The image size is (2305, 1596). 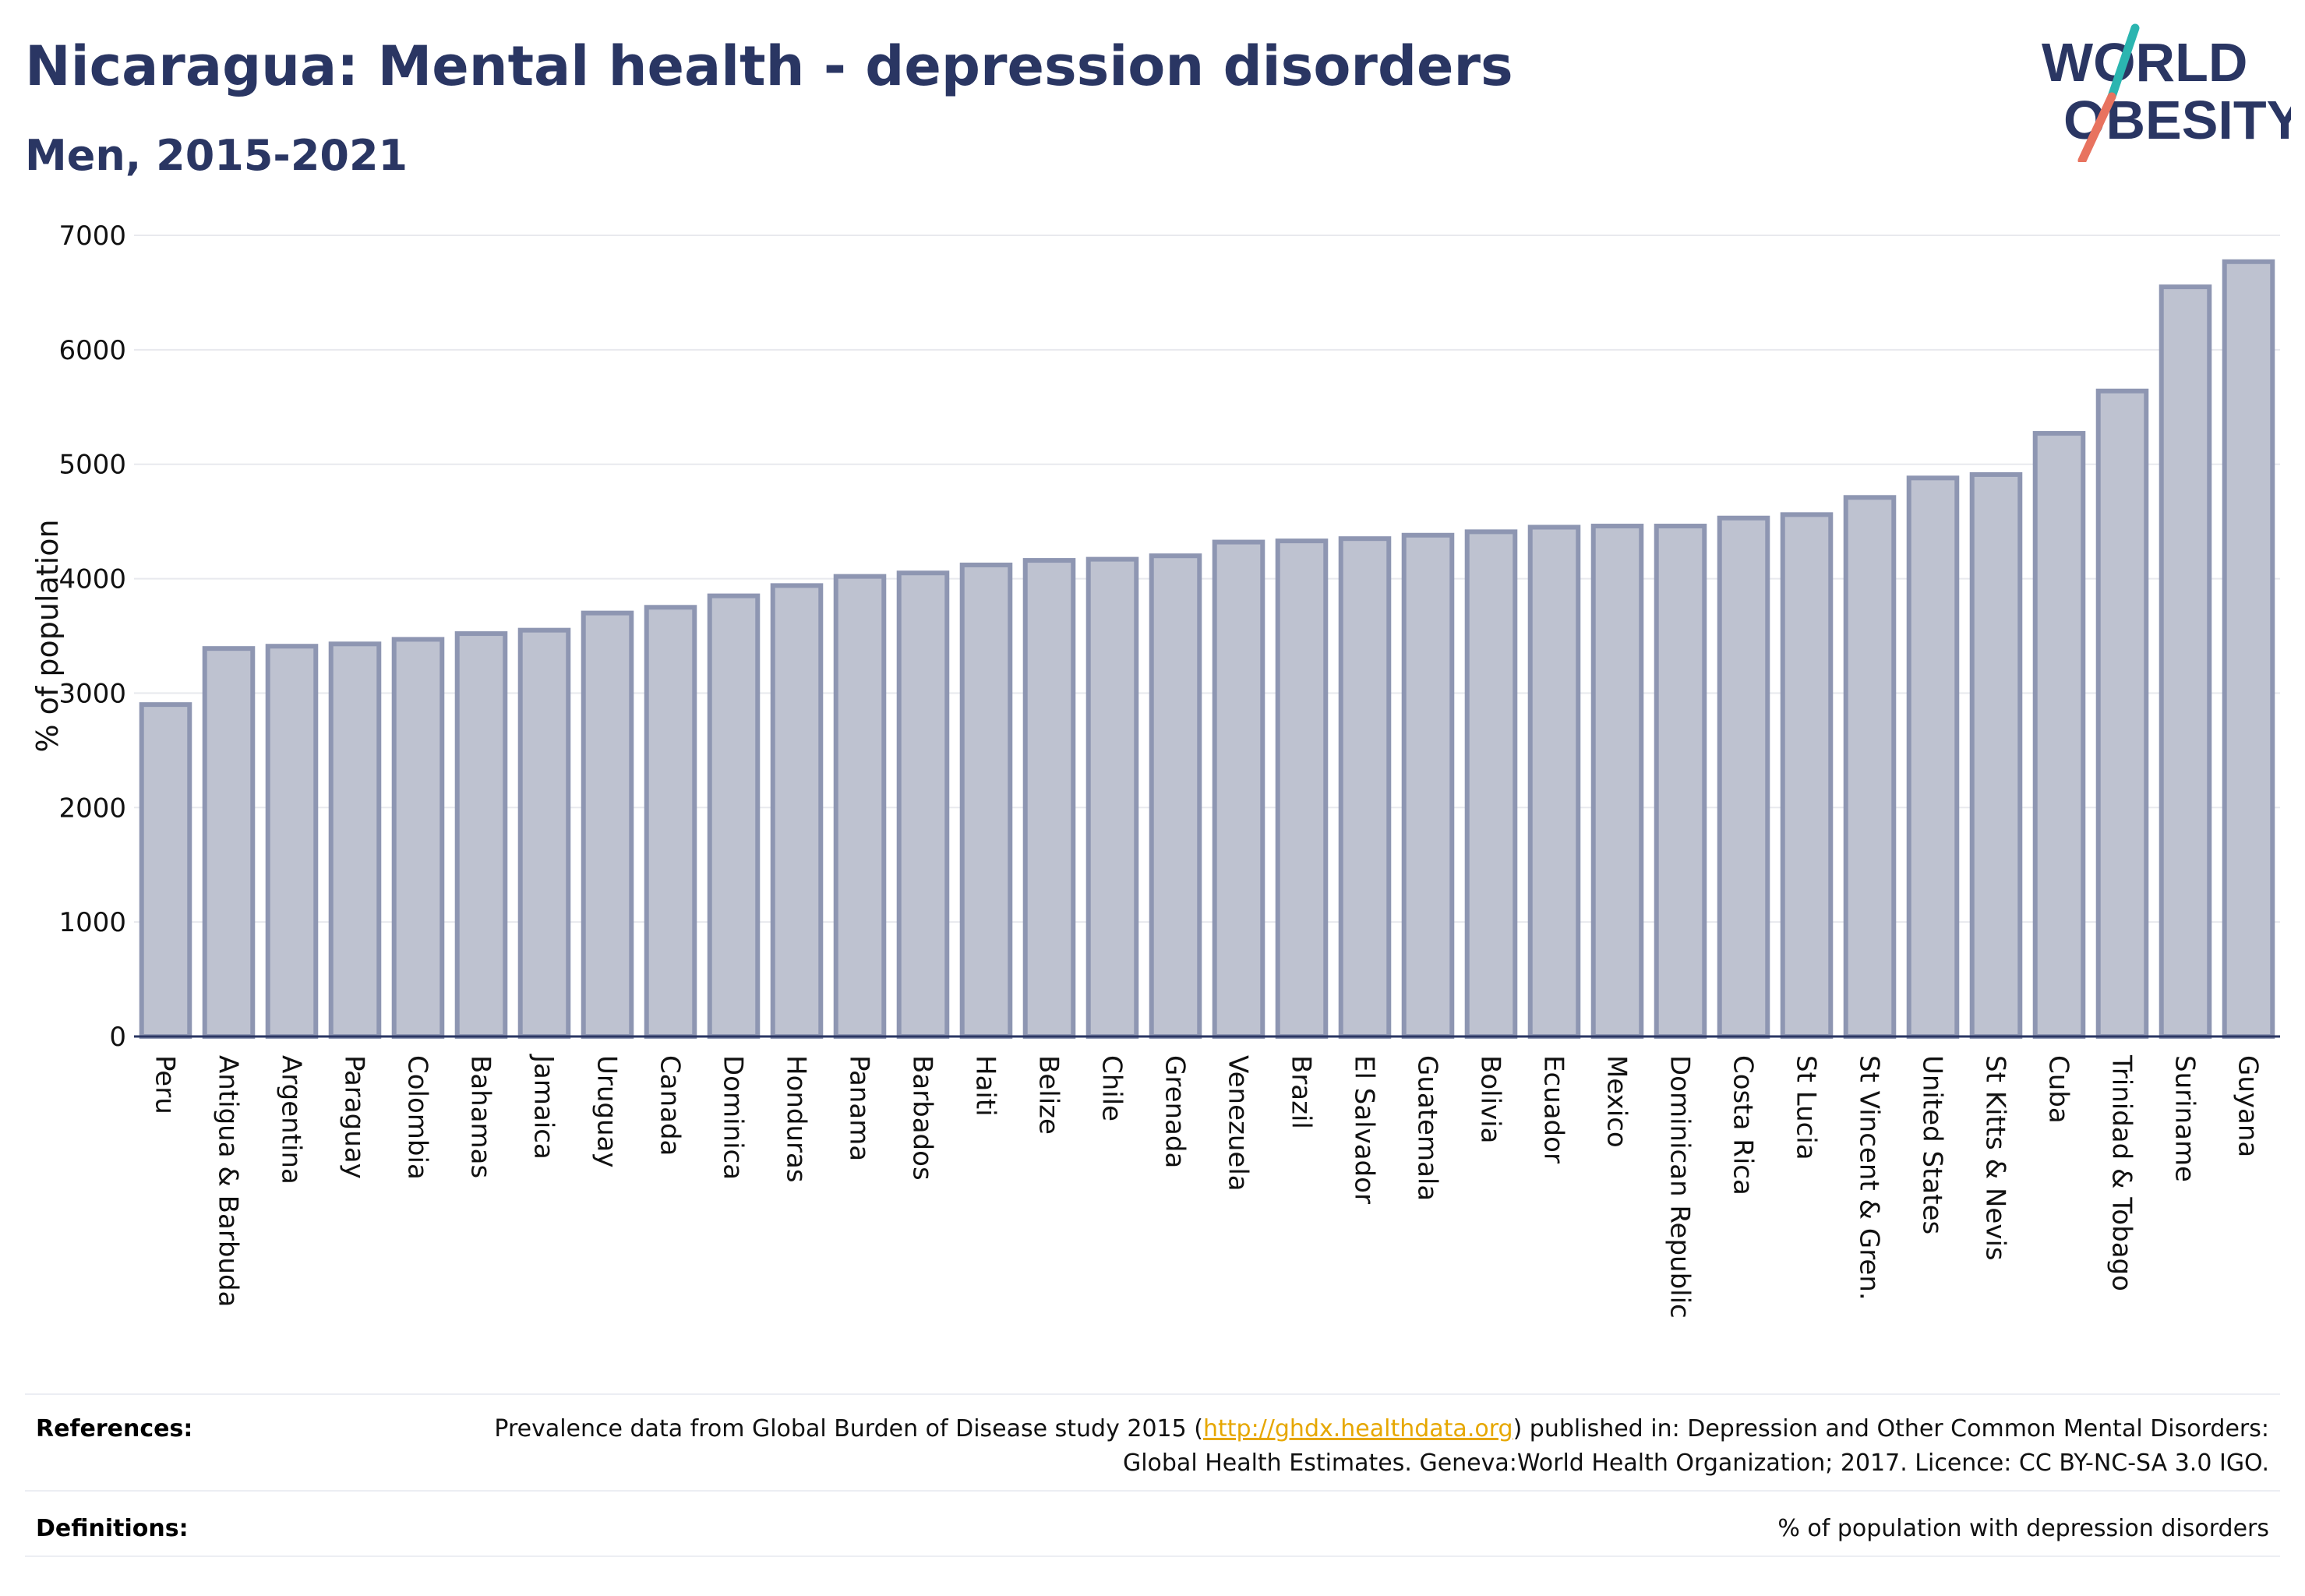 What do you see at coordinates (2185, 1118) in the screenshot?
I see `x-tick-label: Suriname` at bounding box center [2185, 1118].